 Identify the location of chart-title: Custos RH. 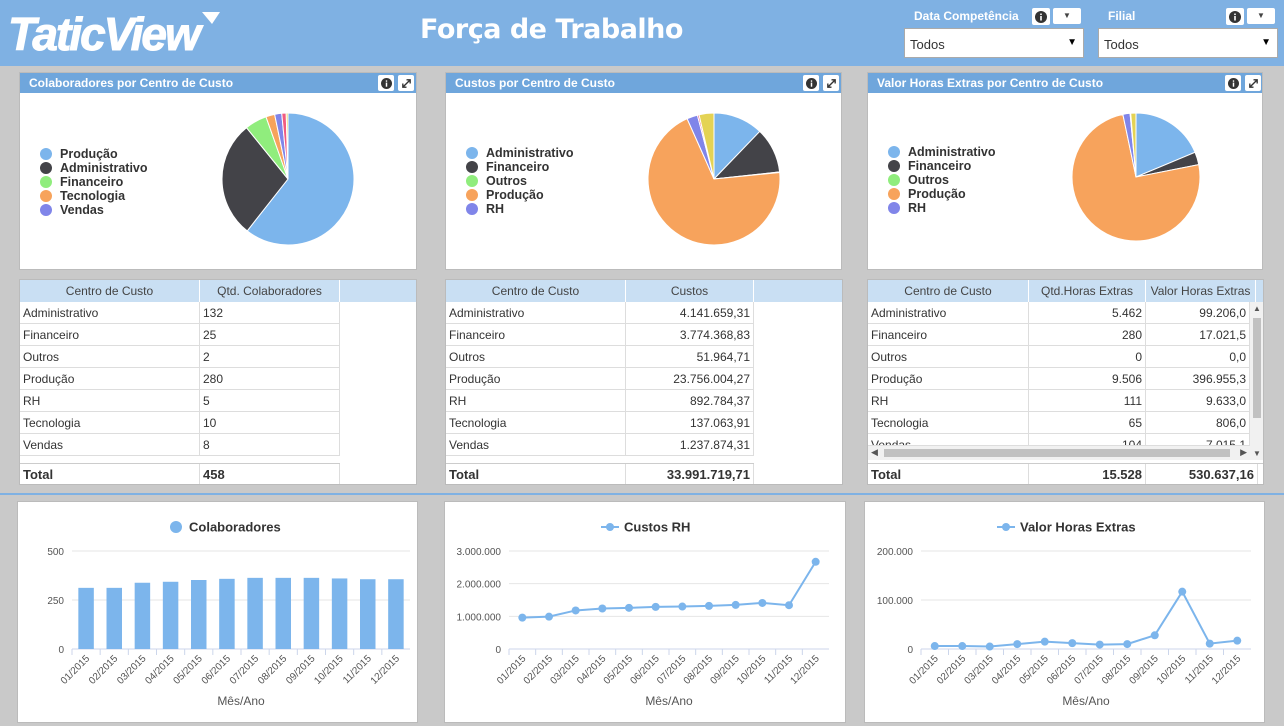
(657, 527).